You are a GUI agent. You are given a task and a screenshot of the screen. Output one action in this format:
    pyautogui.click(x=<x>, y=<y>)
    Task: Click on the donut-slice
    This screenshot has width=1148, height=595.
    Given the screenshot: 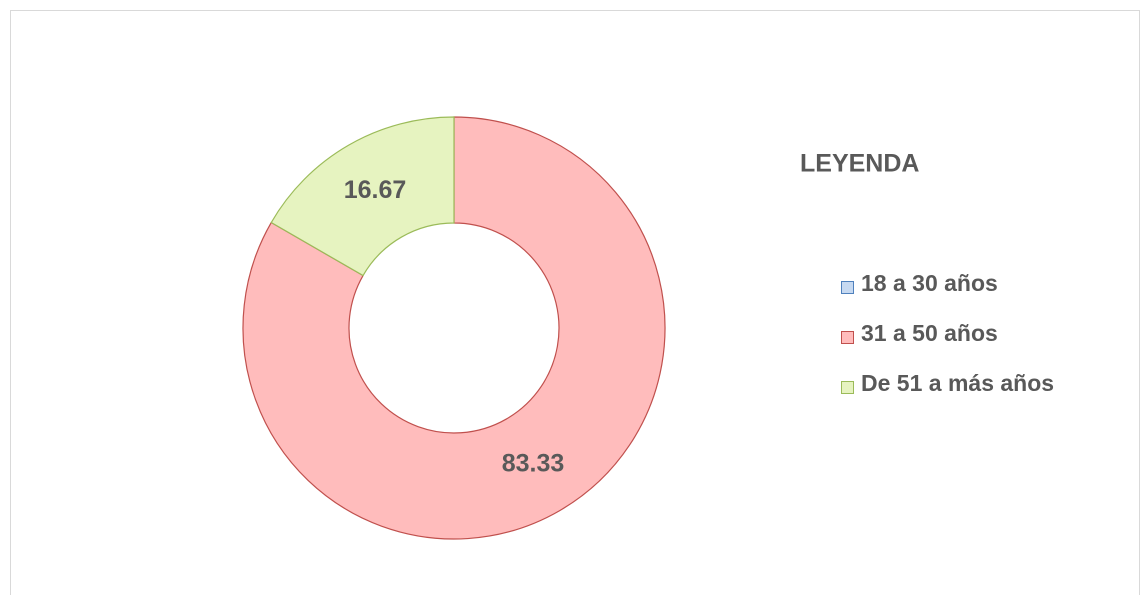 What is the action you would take?
    pyautogui.click(x=362, y=196)
    